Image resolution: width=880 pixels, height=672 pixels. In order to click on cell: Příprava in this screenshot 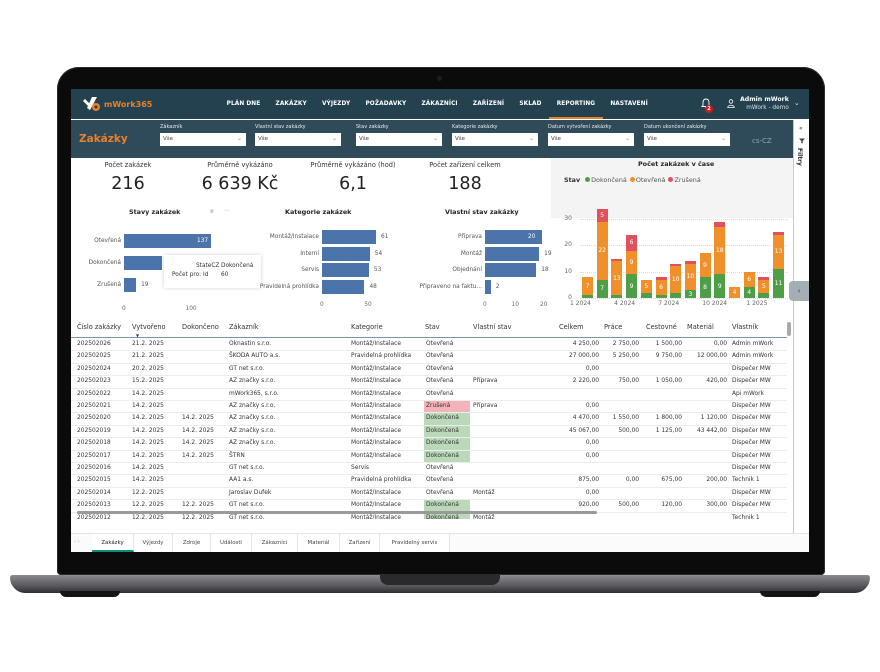, I will do `click(485, 381)`.